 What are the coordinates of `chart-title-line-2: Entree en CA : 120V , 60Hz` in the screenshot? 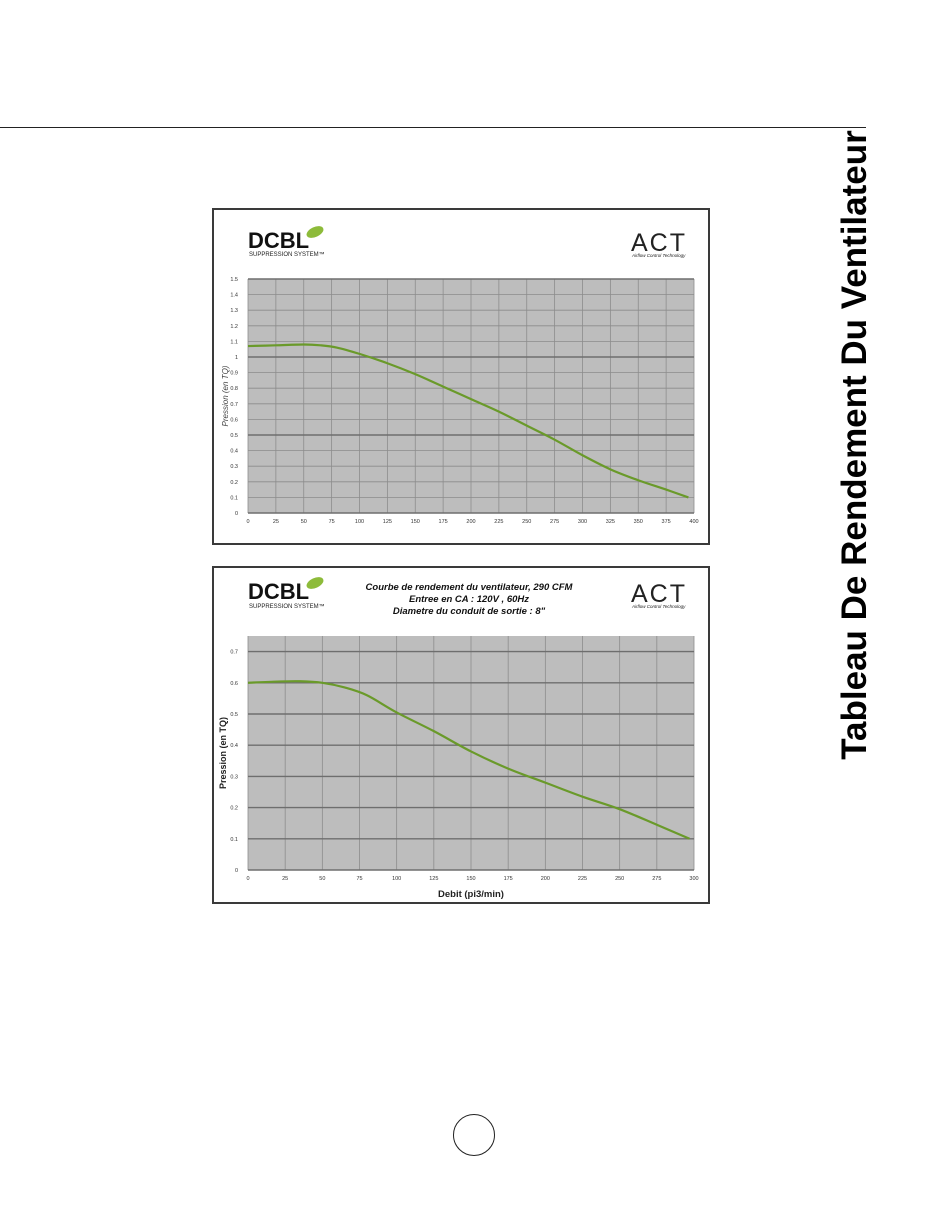 It's located at (469, 599).